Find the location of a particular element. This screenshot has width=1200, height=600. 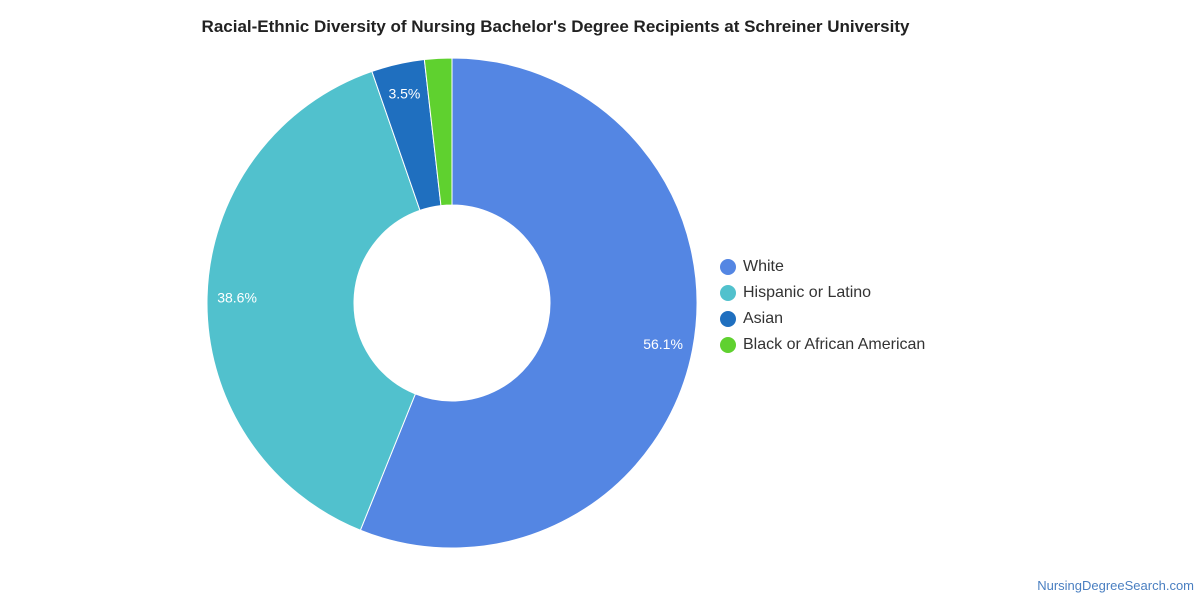

legend-item-hispanic-or-latino: Hispanic or Latino is located at coordinates (822, 293).